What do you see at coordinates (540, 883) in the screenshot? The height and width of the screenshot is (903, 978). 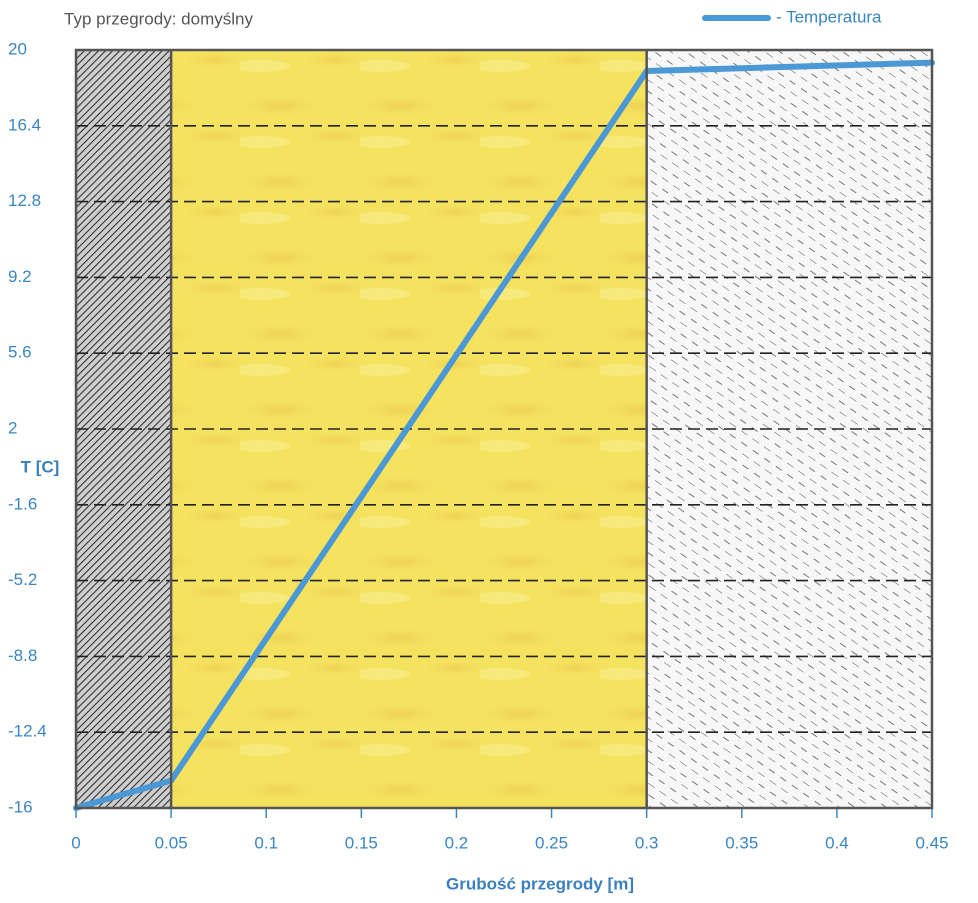 I see `x-axis-label: Grubość przegrody [m]` at bounding box center [540, 883].